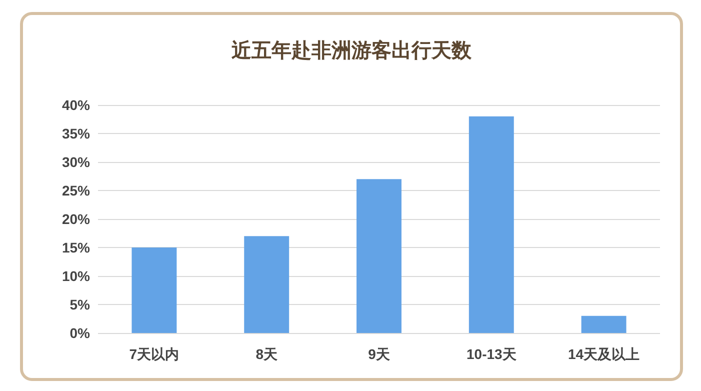  I want to click on y-tick-label: 40%, so click(76, 105).